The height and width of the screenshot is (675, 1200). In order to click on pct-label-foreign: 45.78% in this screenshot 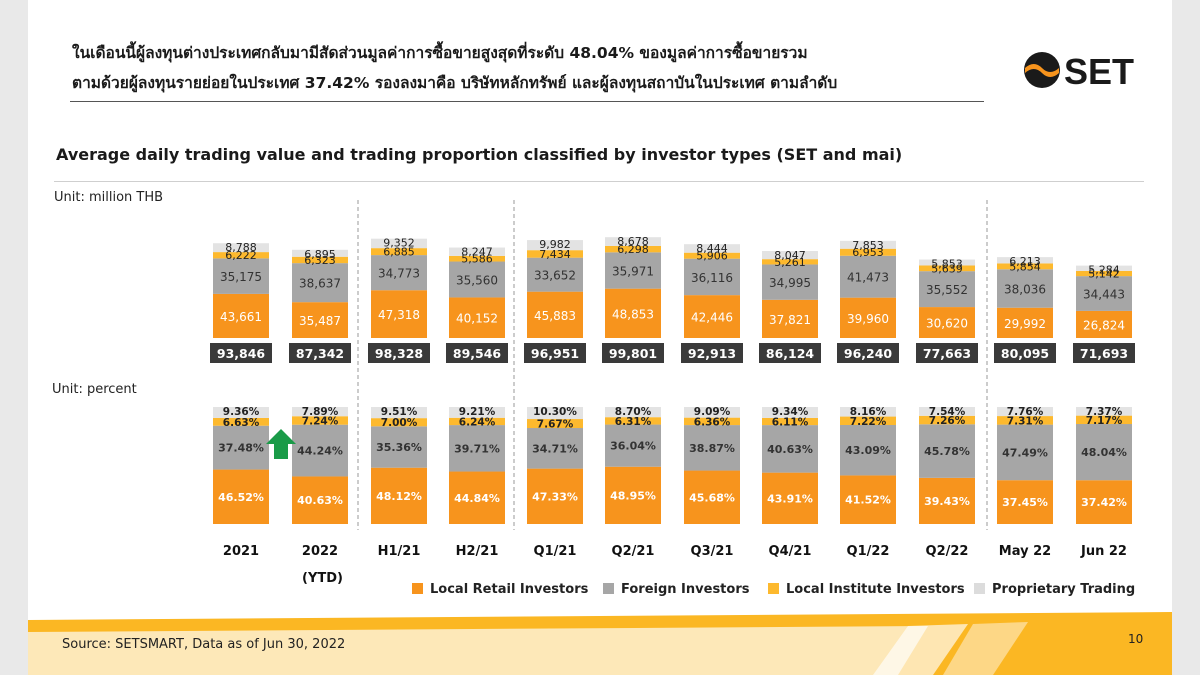, I will do `click(947, 451)`.